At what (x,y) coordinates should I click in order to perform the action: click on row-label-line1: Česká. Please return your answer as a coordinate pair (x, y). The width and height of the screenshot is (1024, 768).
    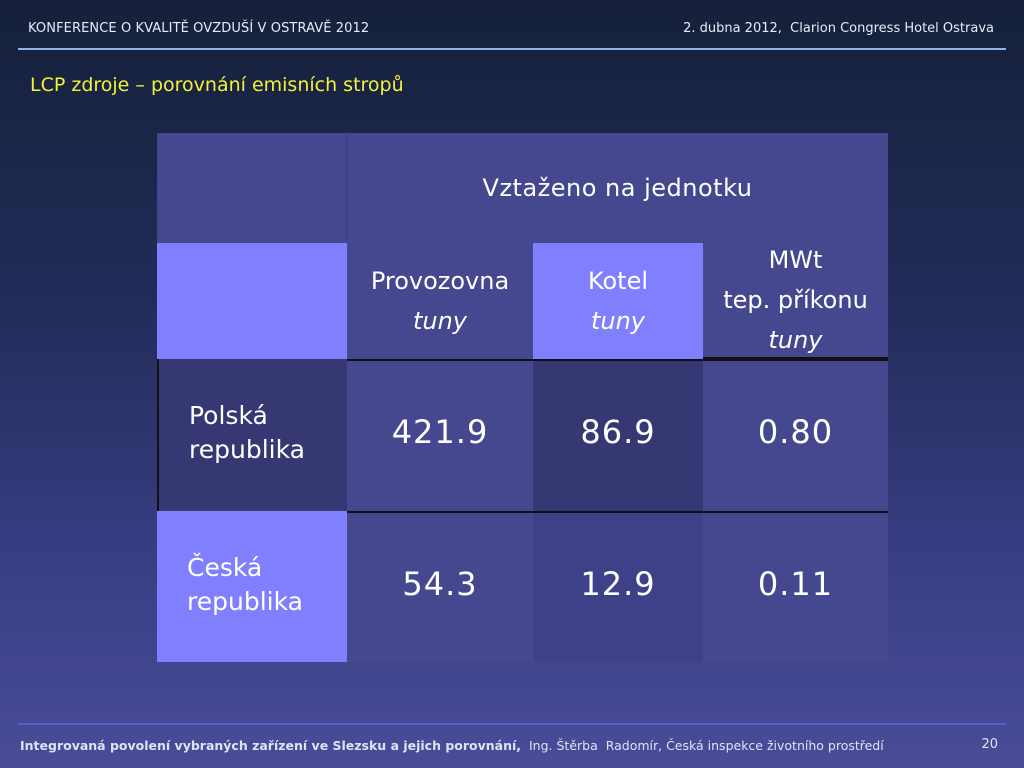
    Looking at the image, I should click on (225, 567).